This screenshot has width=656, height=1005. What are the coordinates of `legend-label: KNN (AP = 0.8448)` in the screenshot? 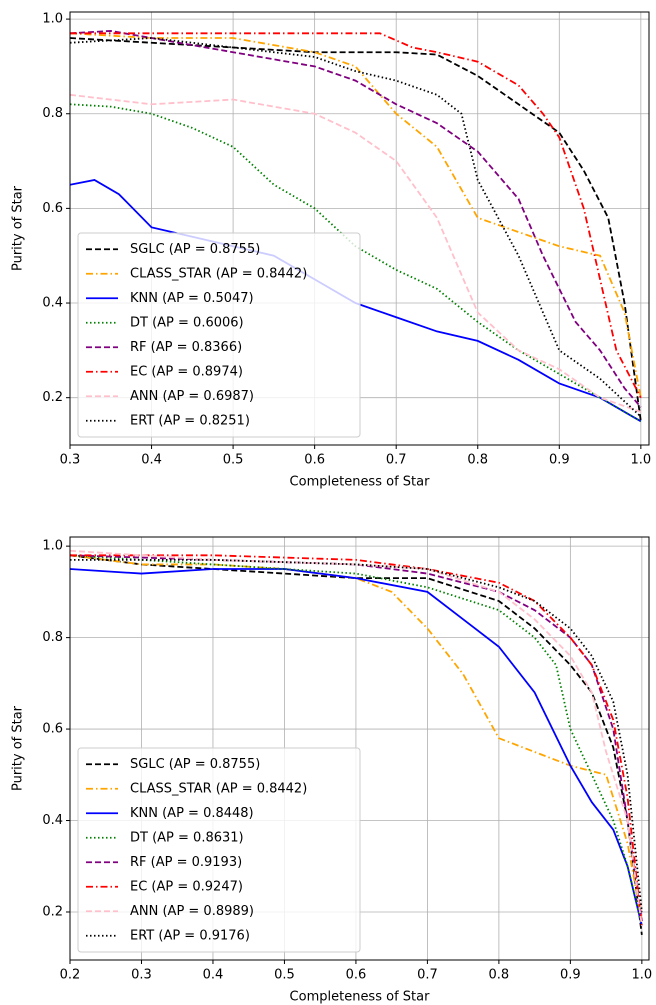 It's located at (192, 813).